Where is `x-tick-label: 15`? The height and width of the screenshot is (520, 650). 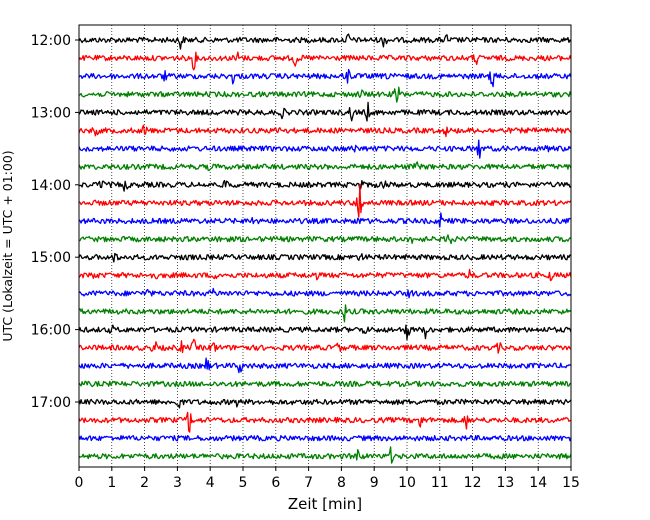
x-tick-label: 15 is located at coordinates (571, 483).